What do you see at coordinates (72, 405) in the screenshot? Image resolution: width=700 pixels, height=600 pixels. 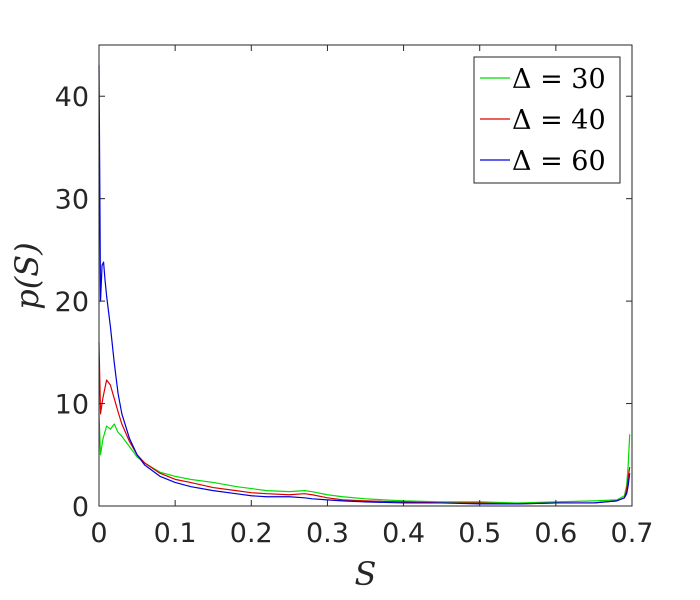 I see `y-tick-label: 10` at bounding box center [72, 405].